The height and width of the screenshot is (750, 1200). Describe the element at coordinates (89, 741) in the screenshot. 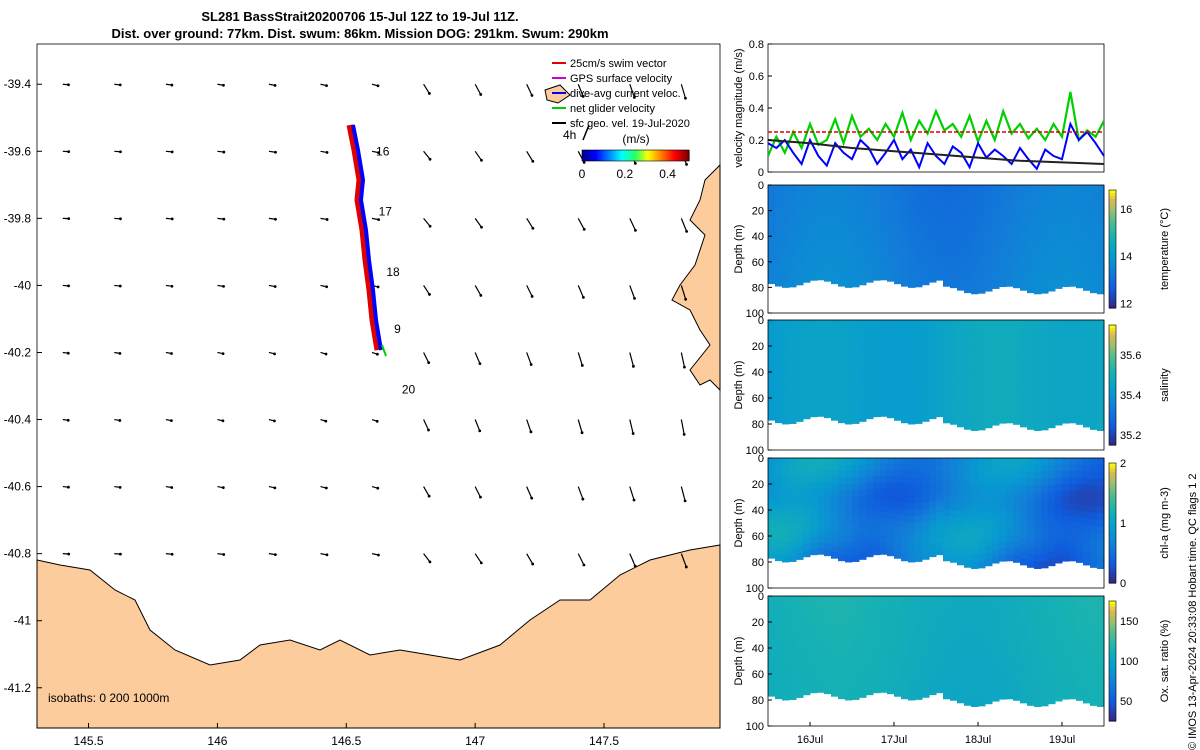

I see `map-x-tick-0: 145.5` at that location.